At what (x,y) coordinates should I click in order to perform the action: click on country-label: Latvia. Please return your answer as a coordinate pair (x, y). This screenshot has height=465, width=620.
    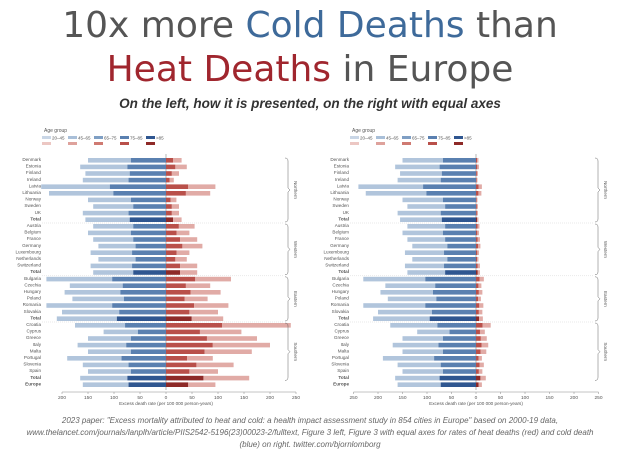
    Looking at the image, I should click on (343, 185).